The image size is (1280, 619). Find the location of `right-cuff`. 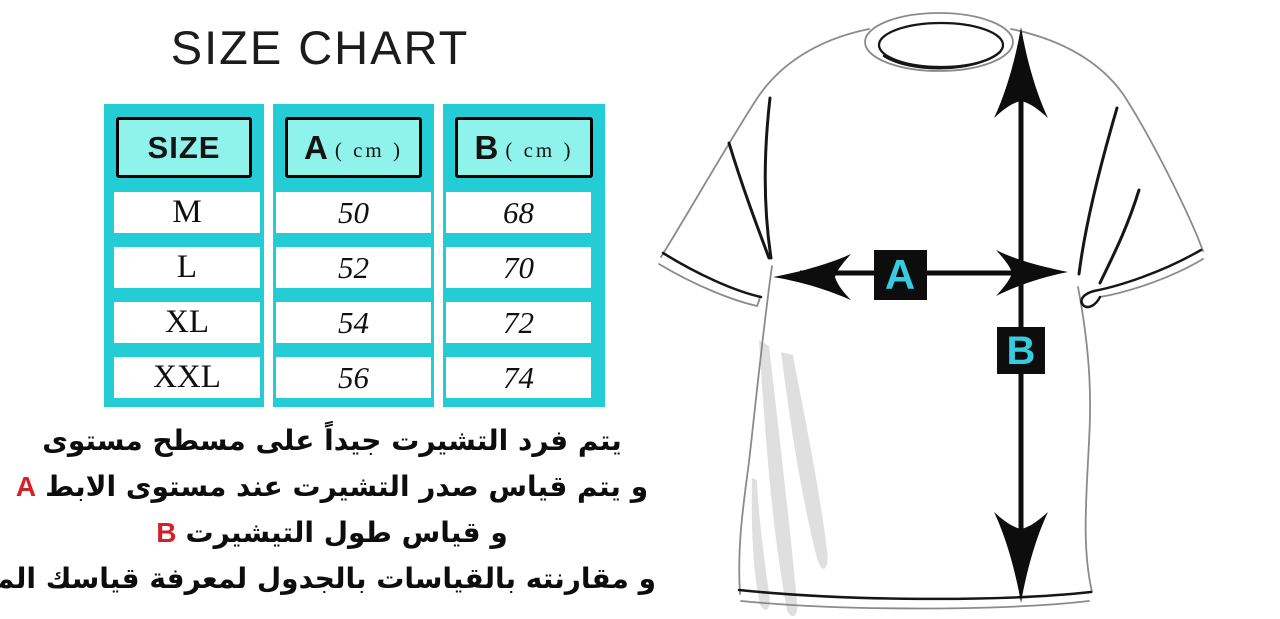

right-cuff is located at coordinates (1141, 278).